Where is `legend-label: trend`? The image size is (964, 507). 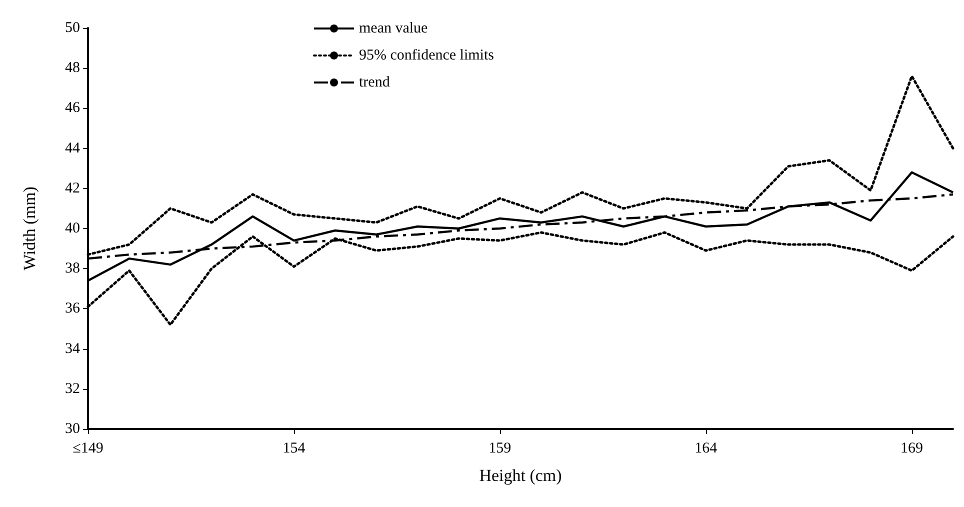 legend-label: trend is located at coordinates (374, 82).